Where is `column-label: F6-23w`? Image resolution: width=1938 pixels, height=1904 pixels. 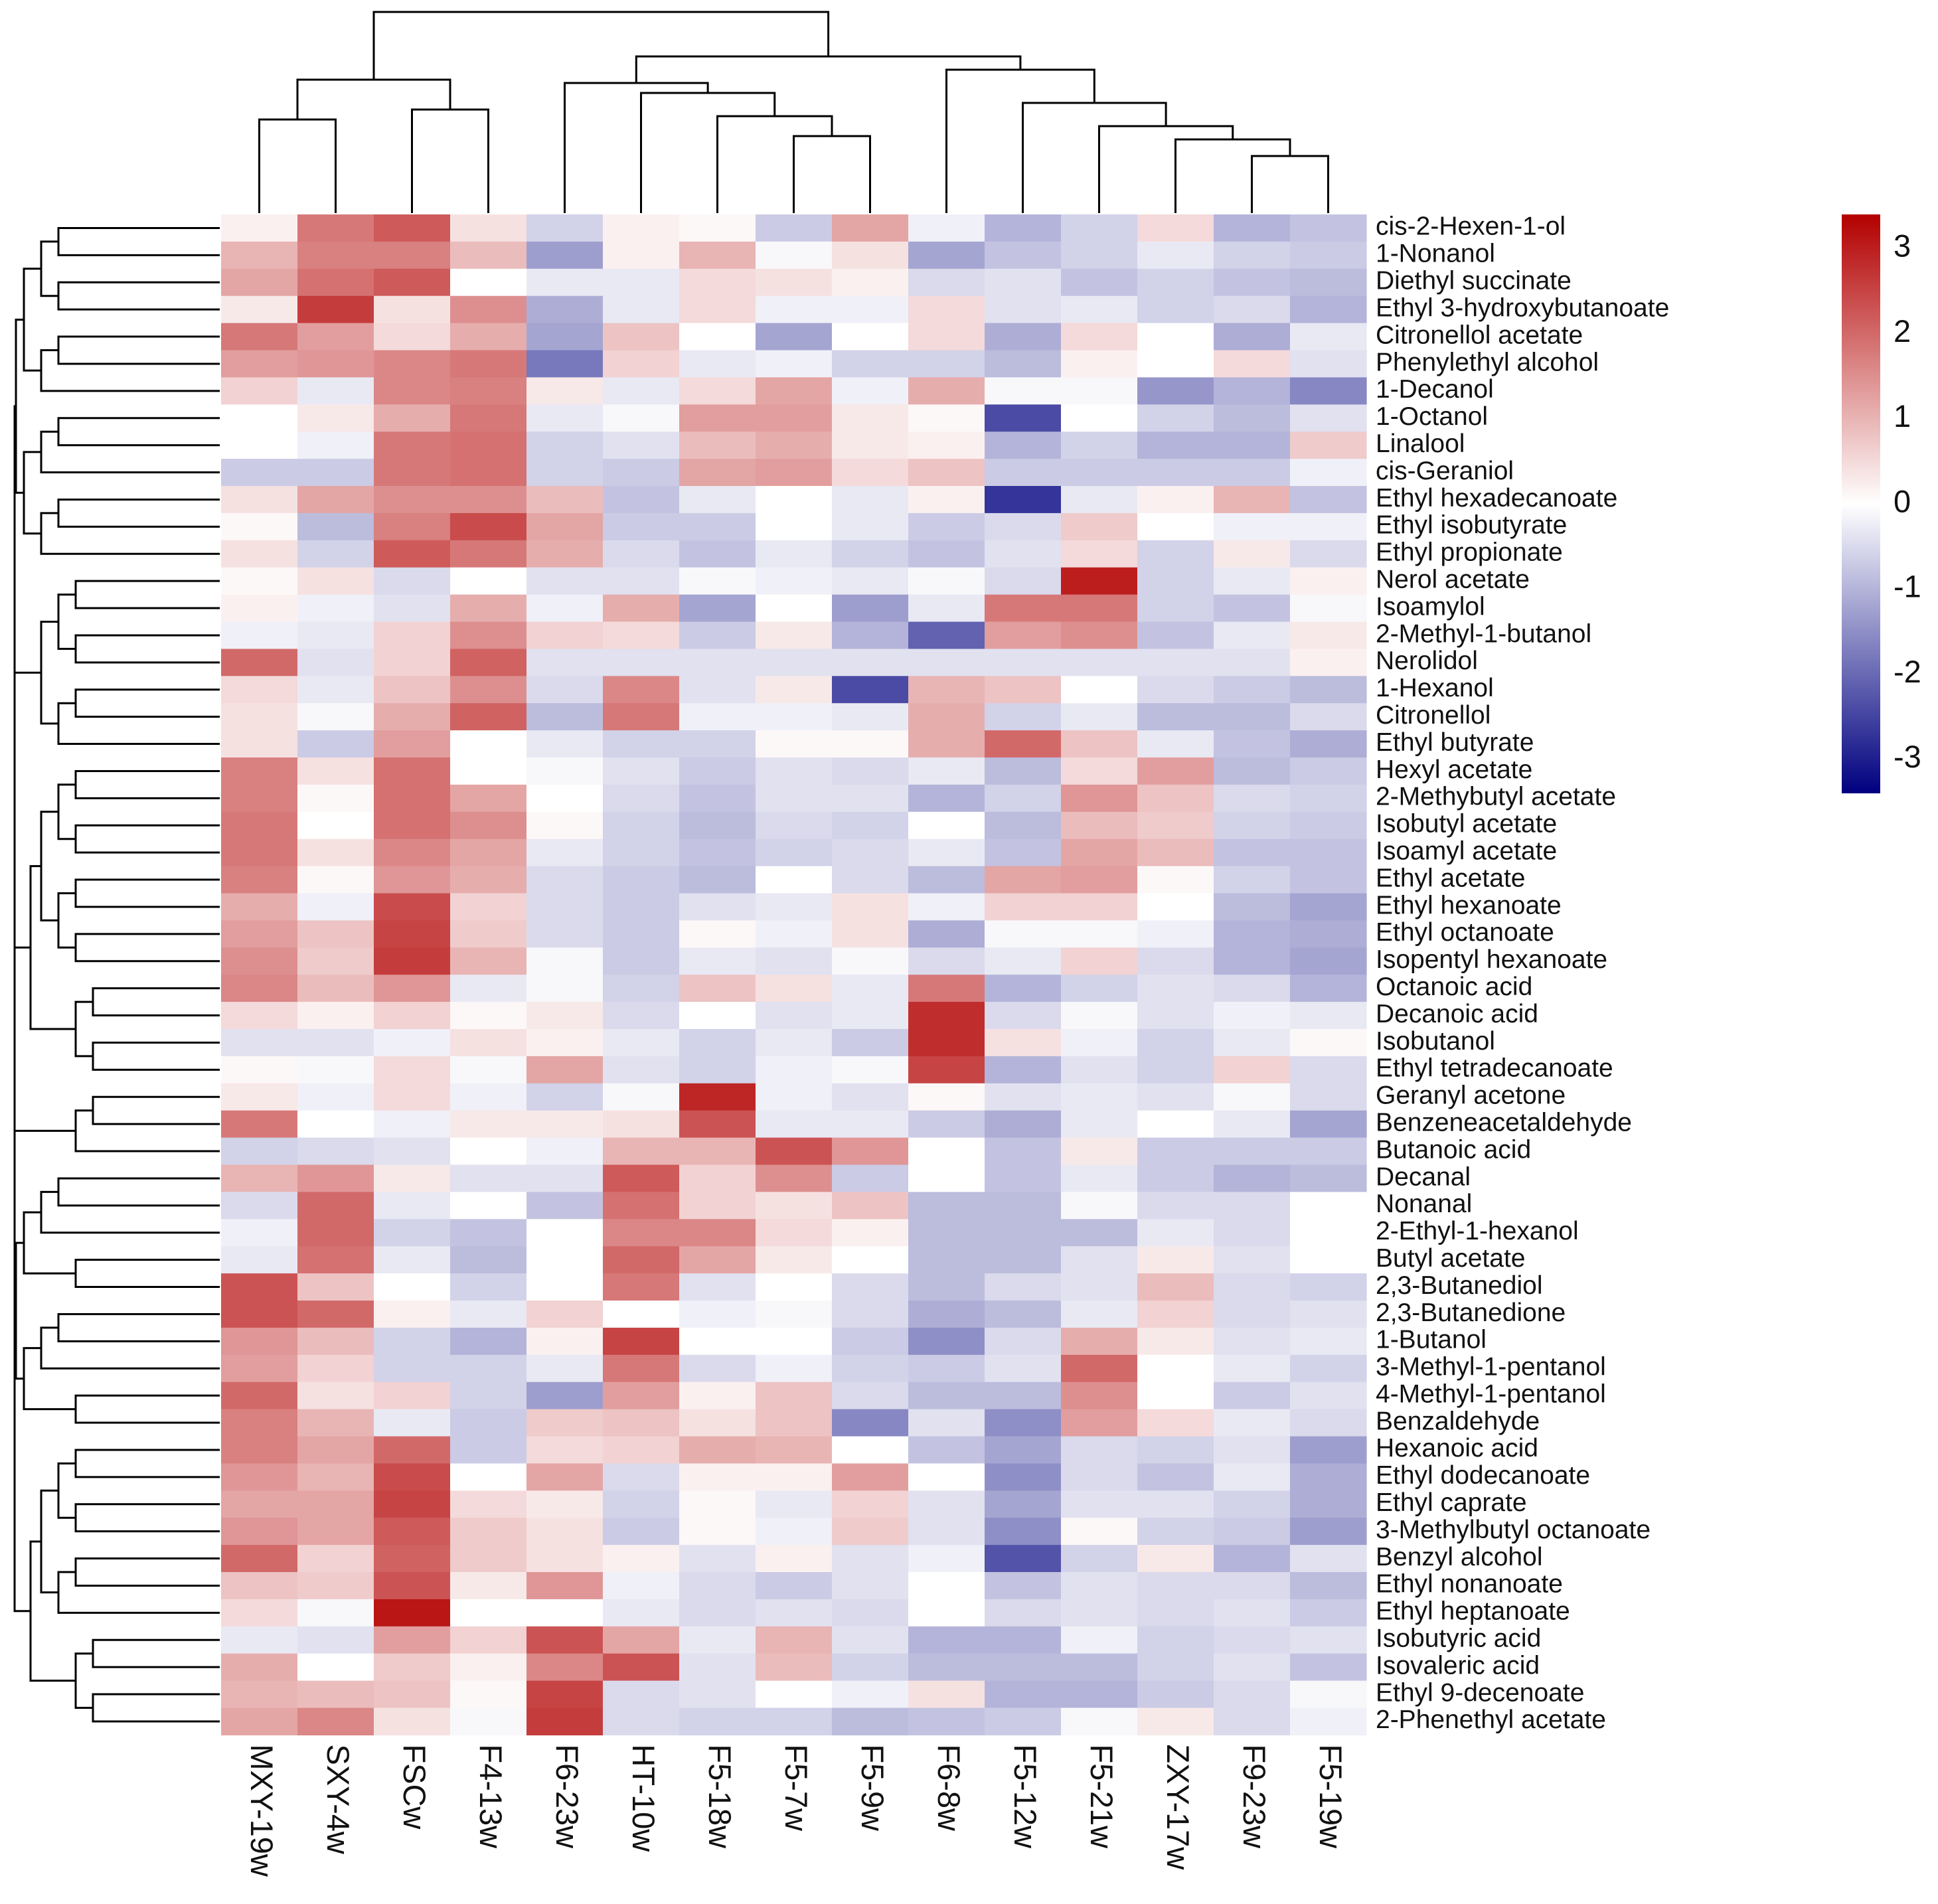 column-label: F6-23w is located at coordinates (567, 1796).